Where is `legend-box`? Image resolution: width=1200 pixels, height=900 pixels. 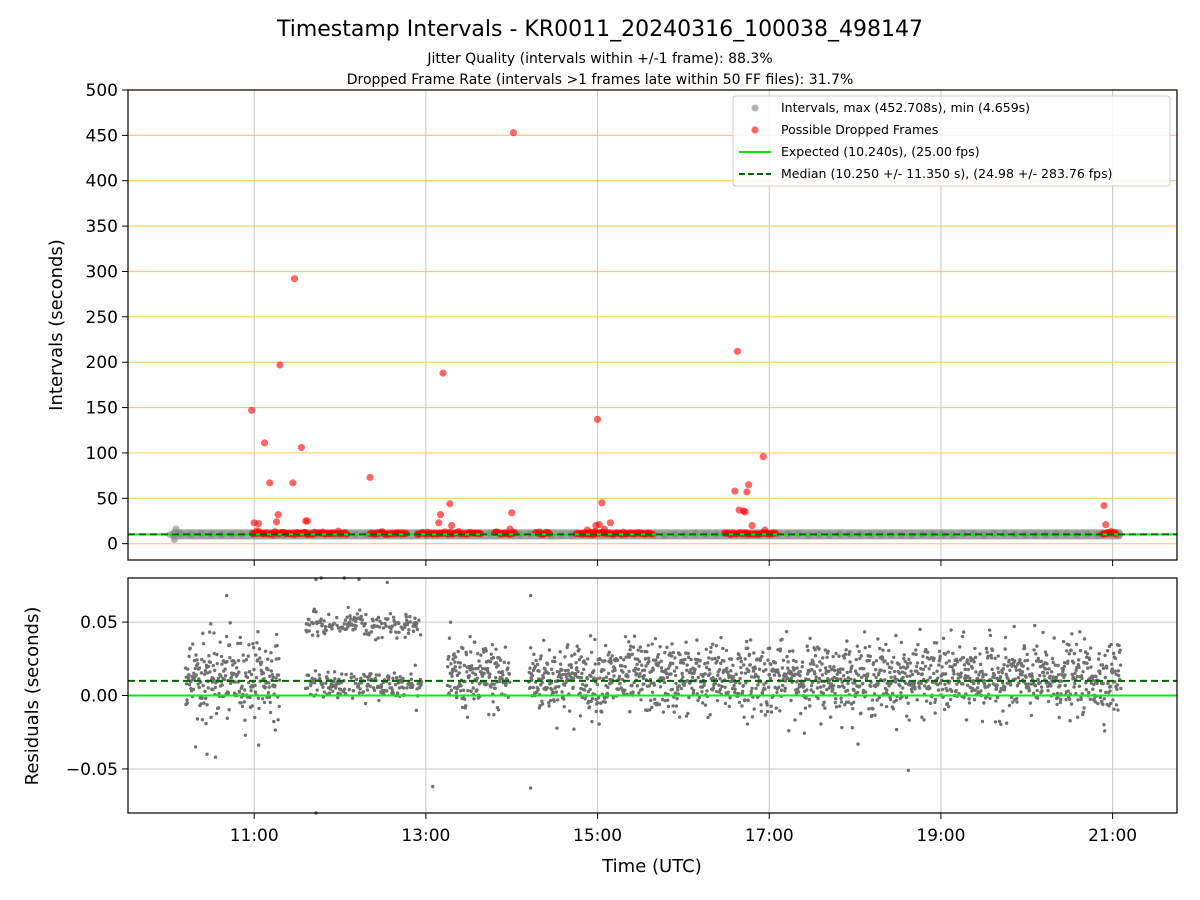
legend-box is located at coordinates (951, 141).